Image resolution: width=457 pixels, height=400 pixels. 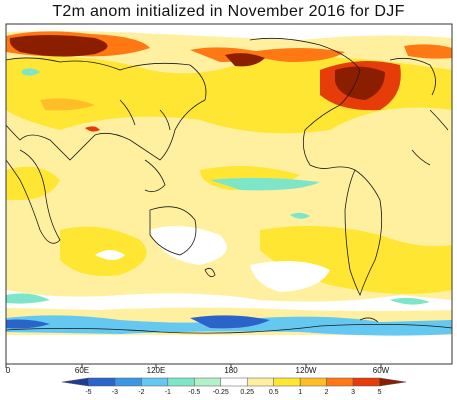 What do you see at coordinates (115, 392) in the screenshot?
I see `colorbar-label: -3` at bounding box center [115, 392].